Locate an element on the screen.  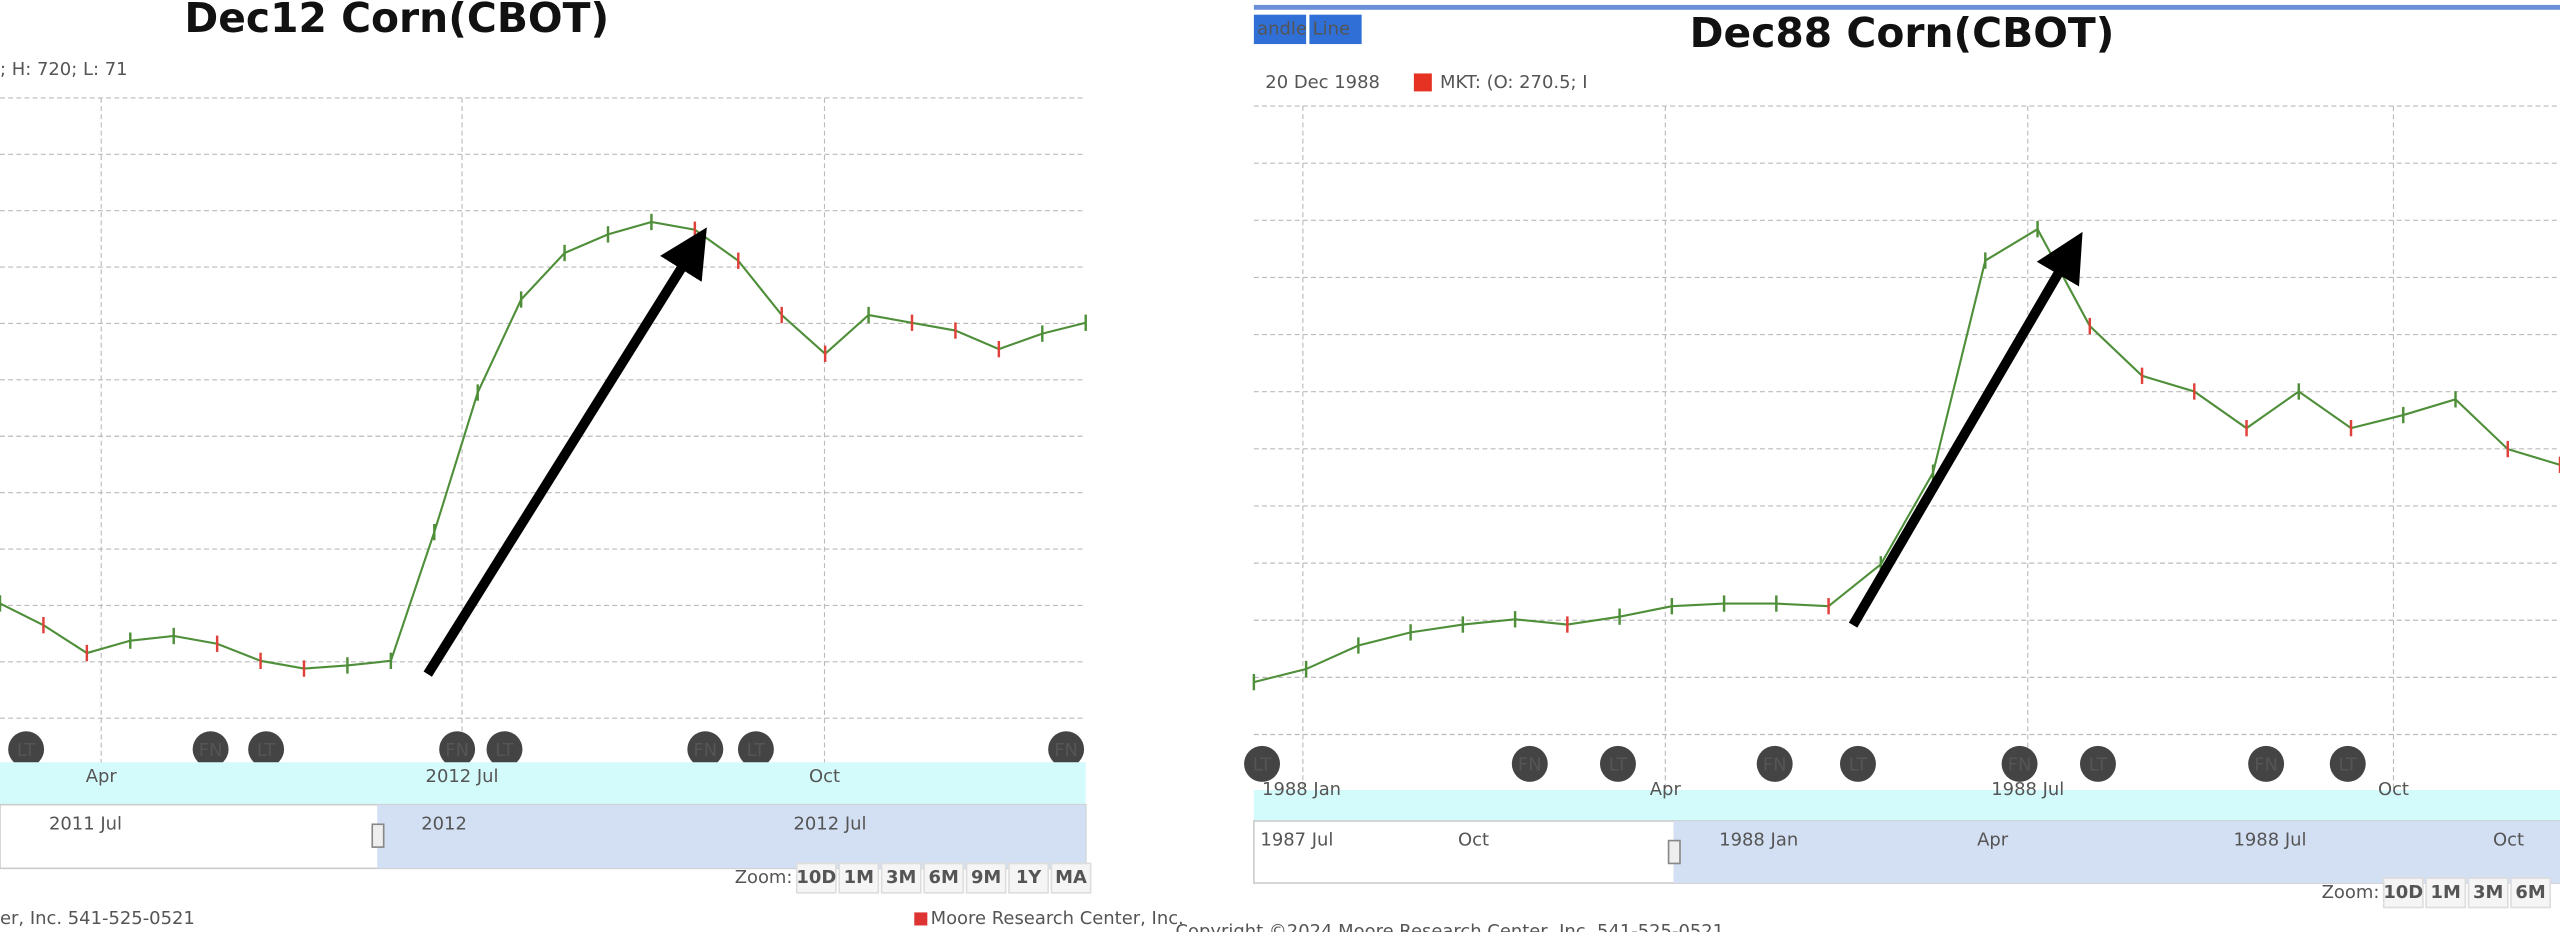
x-tick-label: 1988 Jul is located at coordinates (2027, 789).